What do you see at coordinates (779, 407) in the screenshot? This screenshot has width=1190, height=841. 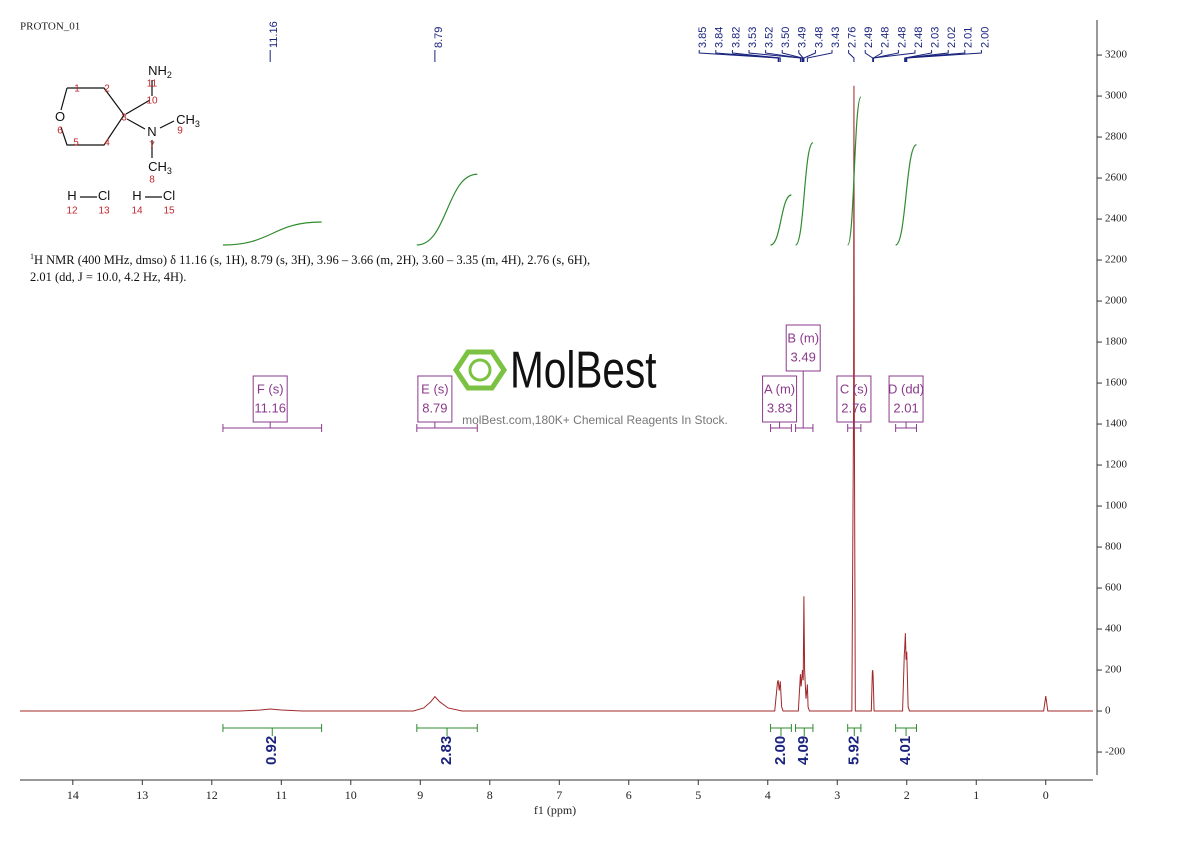 I see `multiplet-shift: 3.83` at bounding box center [779, 407].